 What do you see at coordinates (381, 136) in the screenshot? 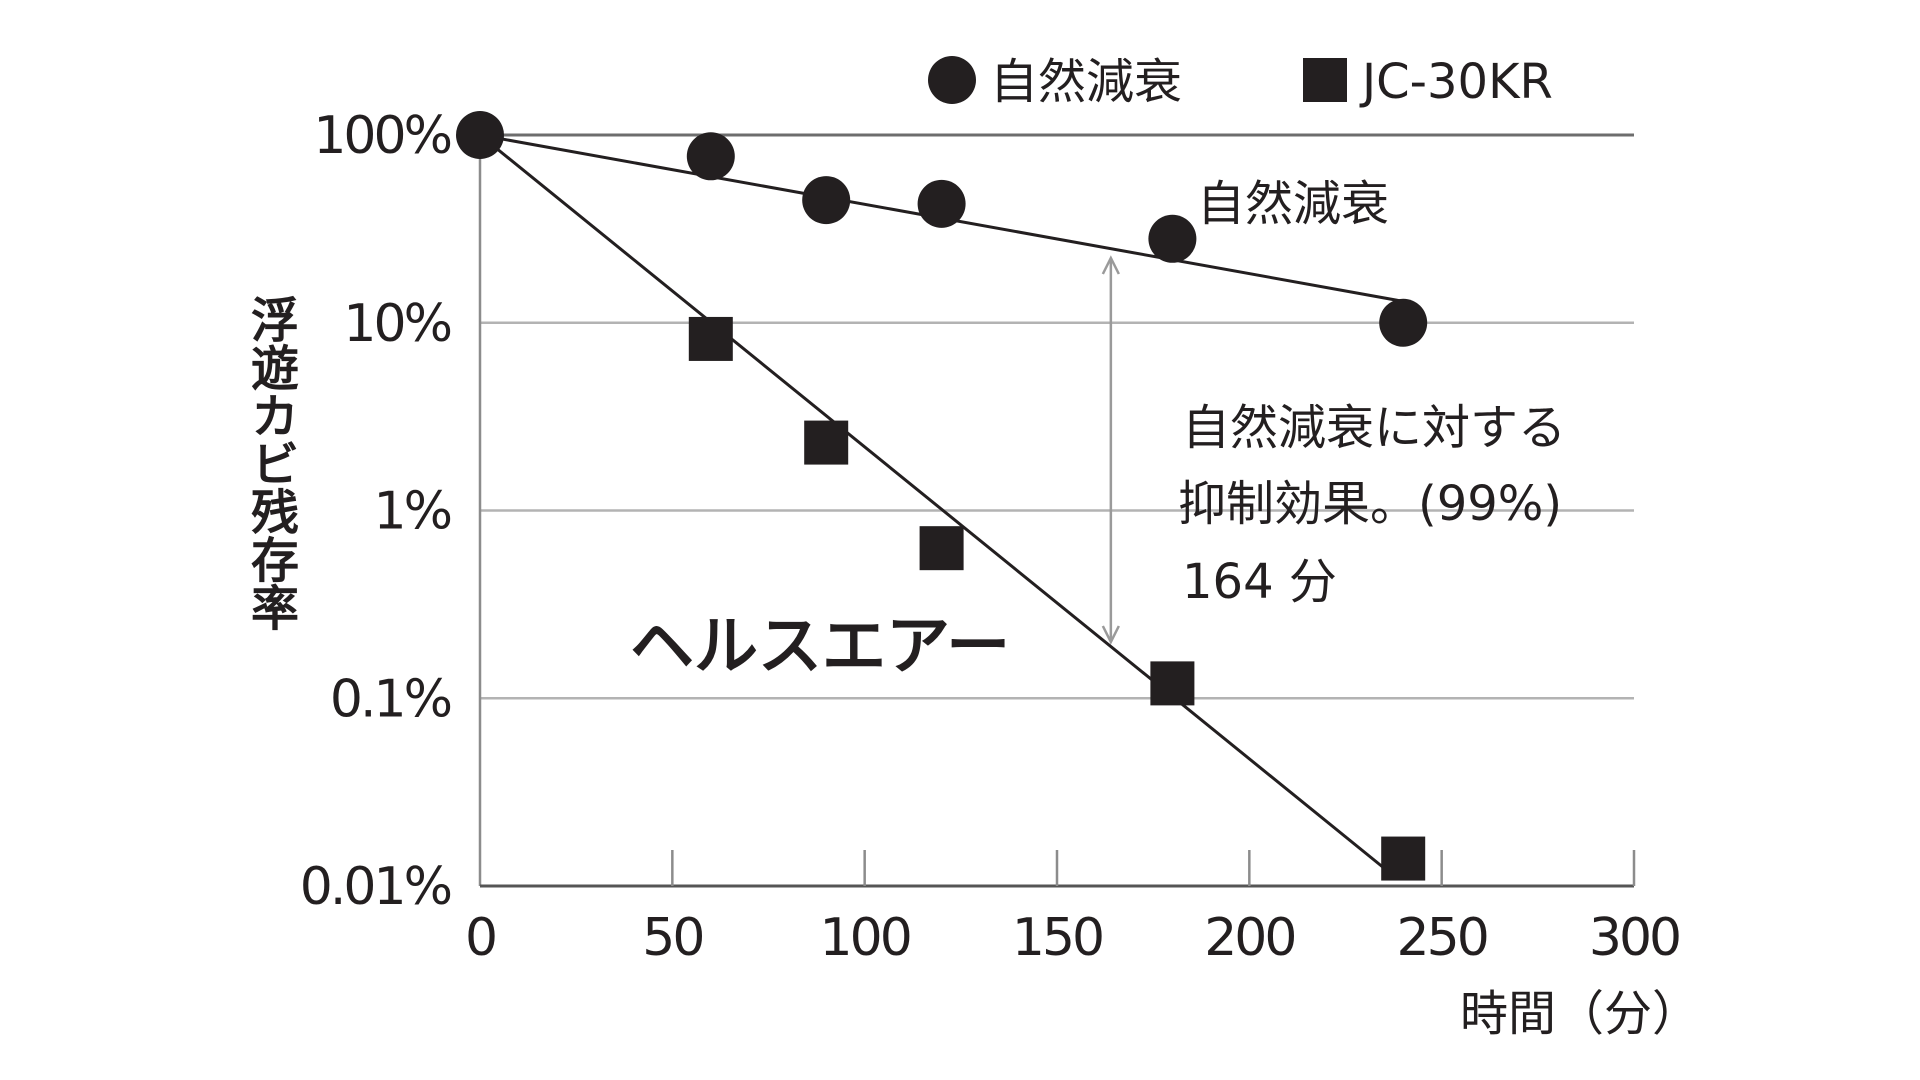
I see `y-tick-label: 100%` at bounding box center [381, 136].